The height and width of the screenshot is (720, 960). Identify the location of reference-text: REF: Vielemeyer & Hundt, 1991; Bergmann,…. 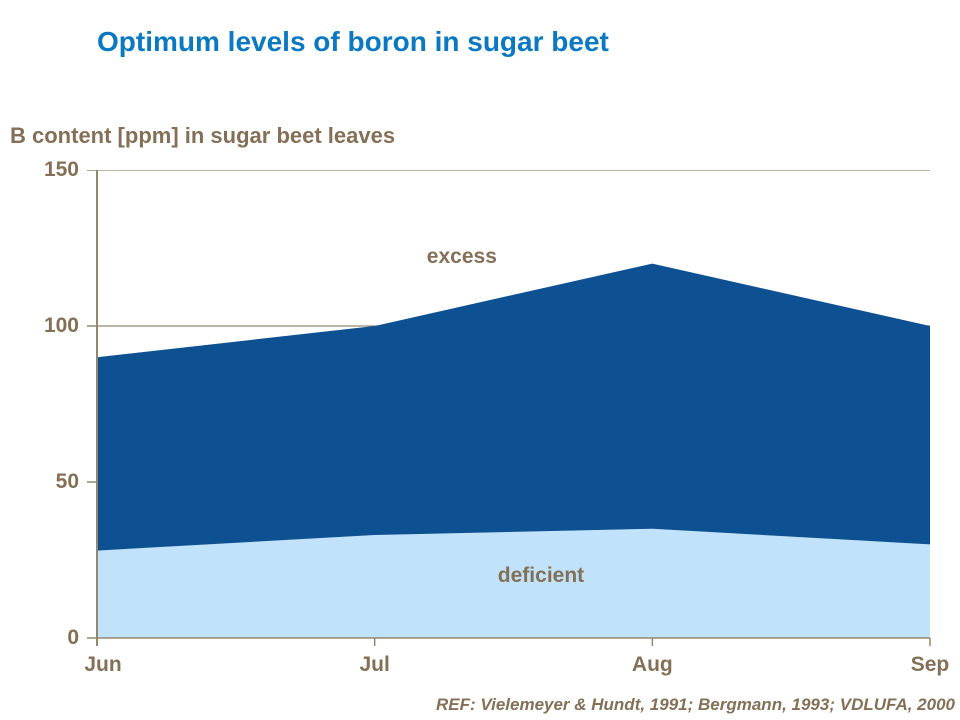
(695, 704).